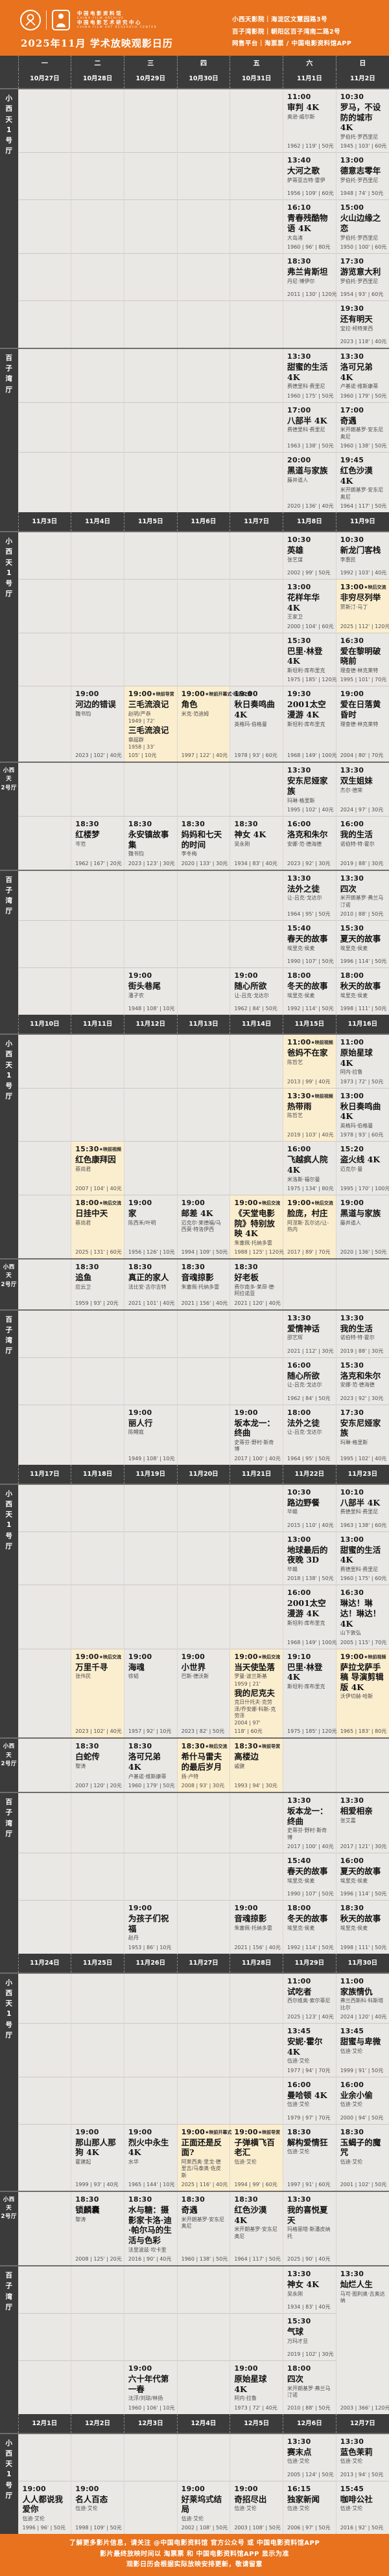  What do you see at coordinates (117, 27) in the screenshot?
I see `org-en-2: CHINA FILM ART RESEARCH CENTER` at bounding box center [117, 27].